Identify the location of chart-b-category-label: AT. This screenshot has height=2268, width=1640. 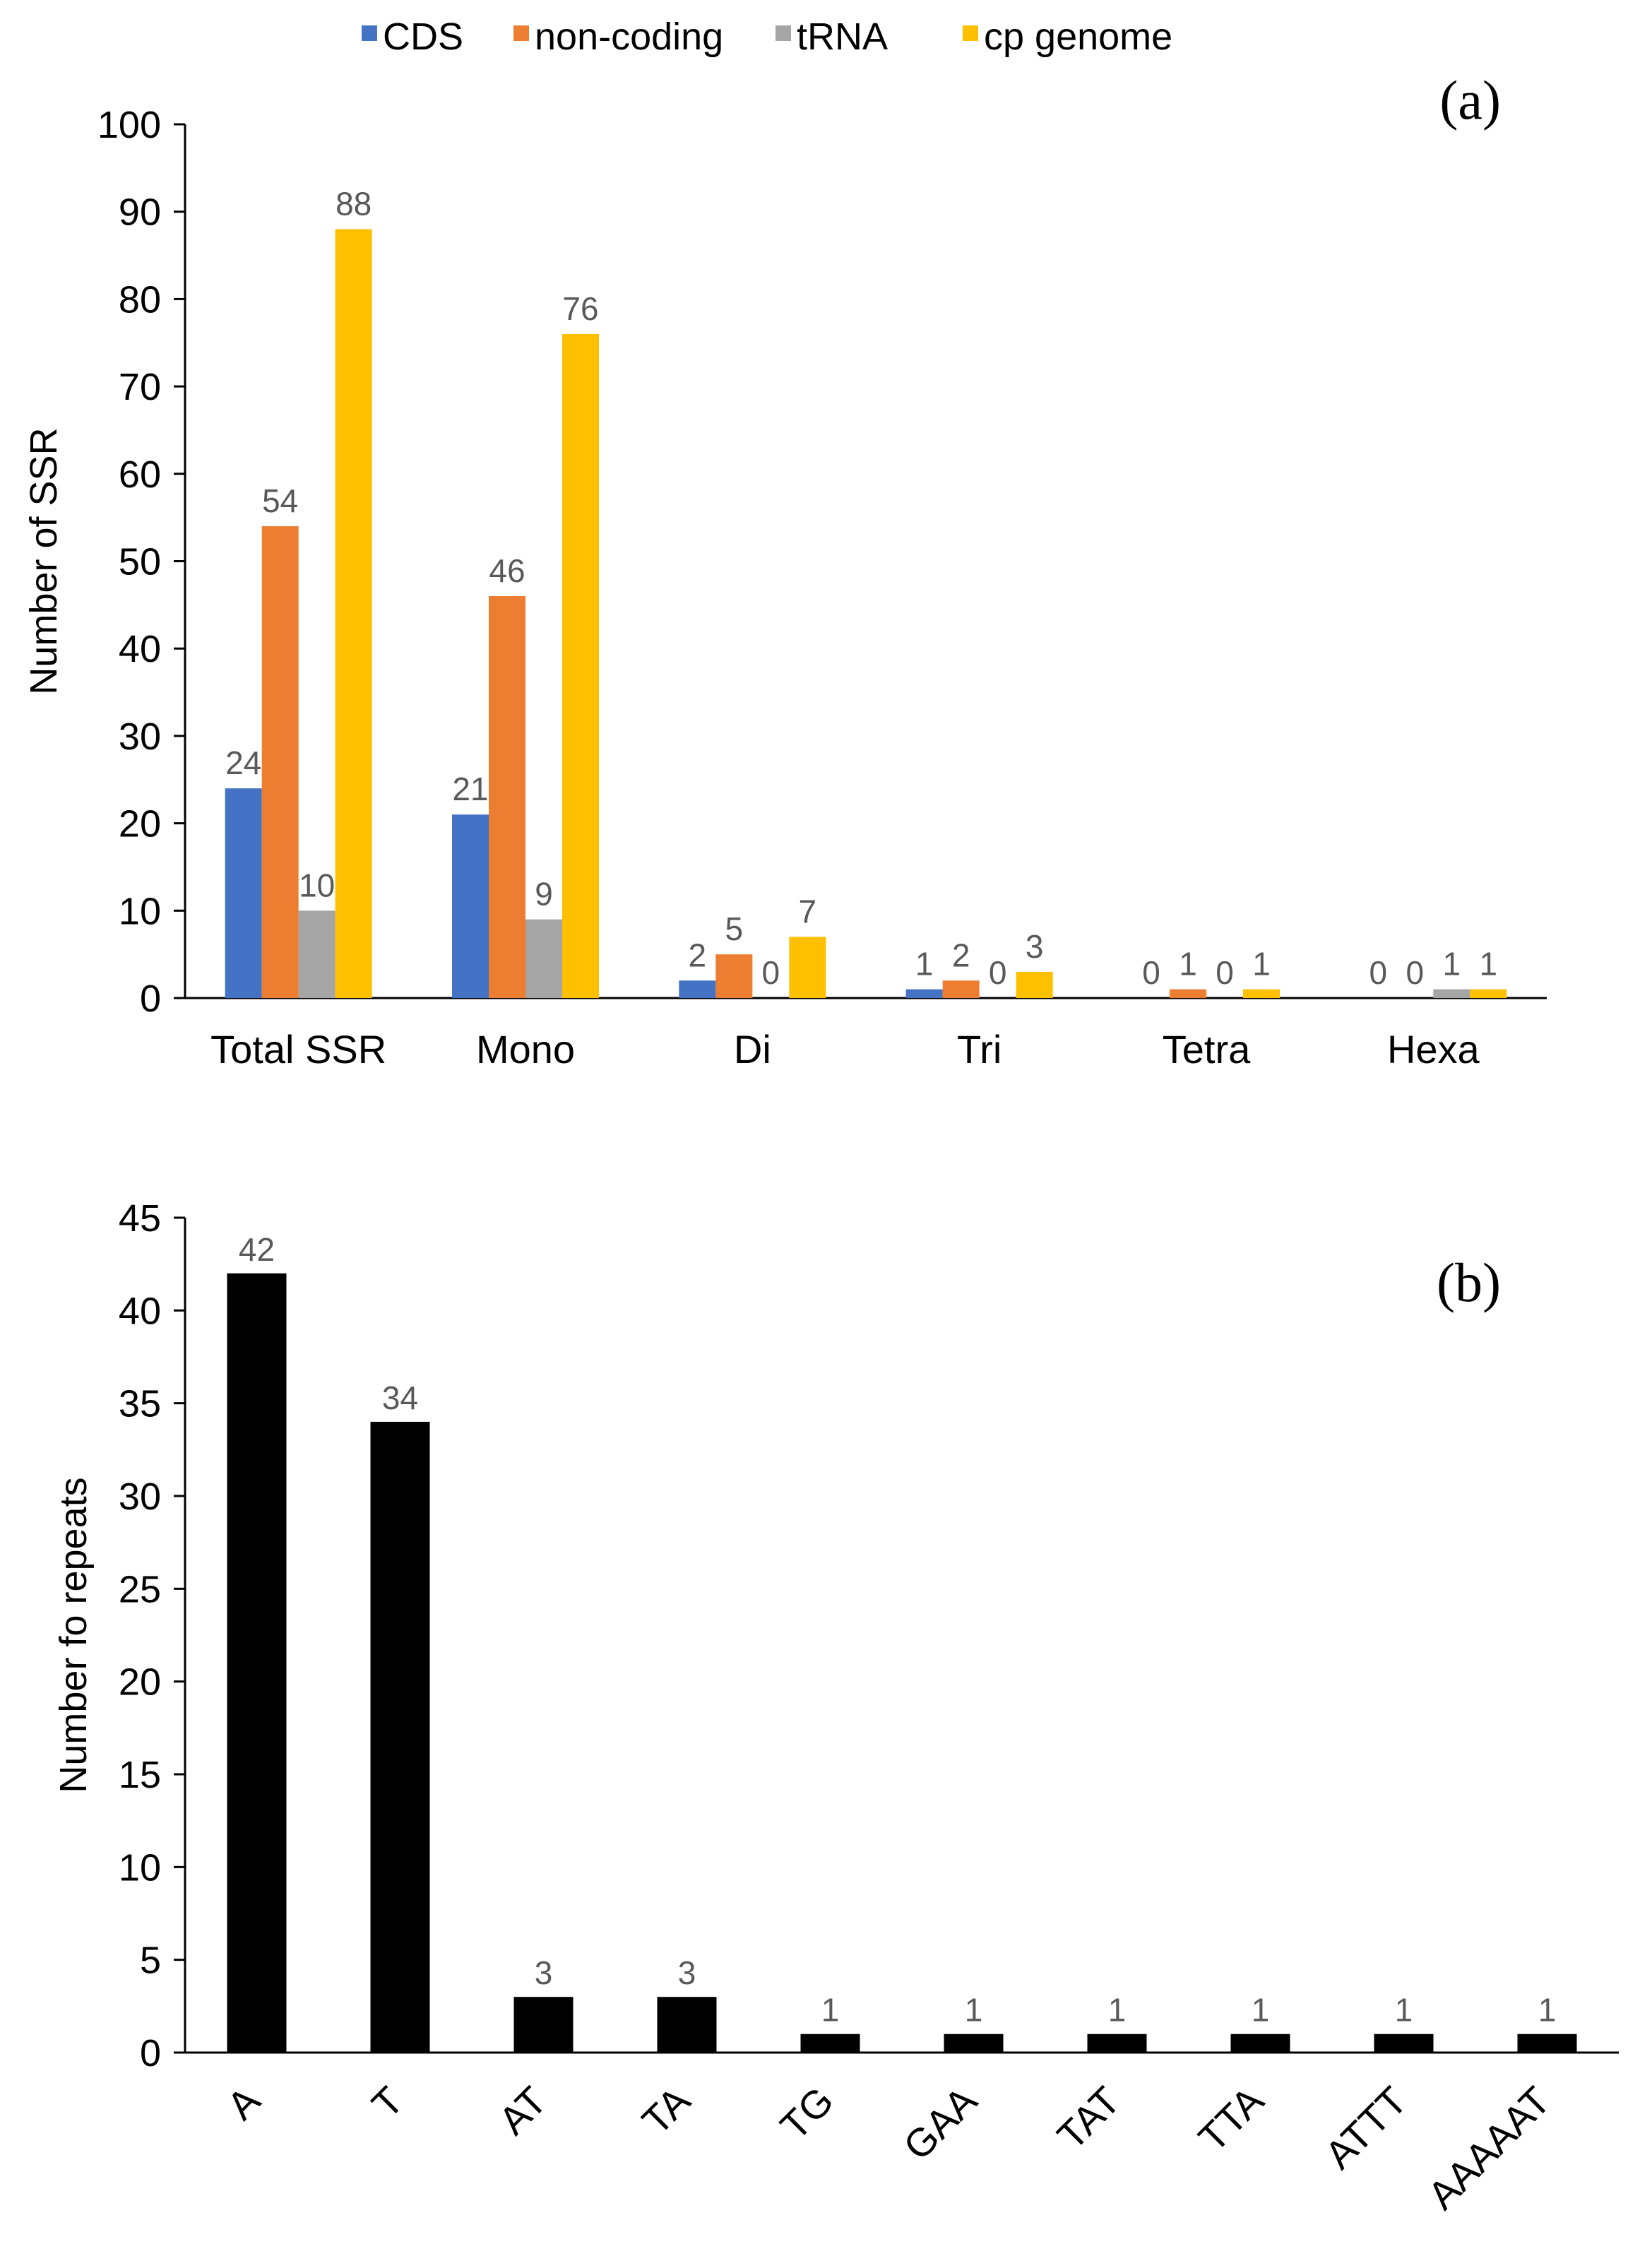
(522, 2110).